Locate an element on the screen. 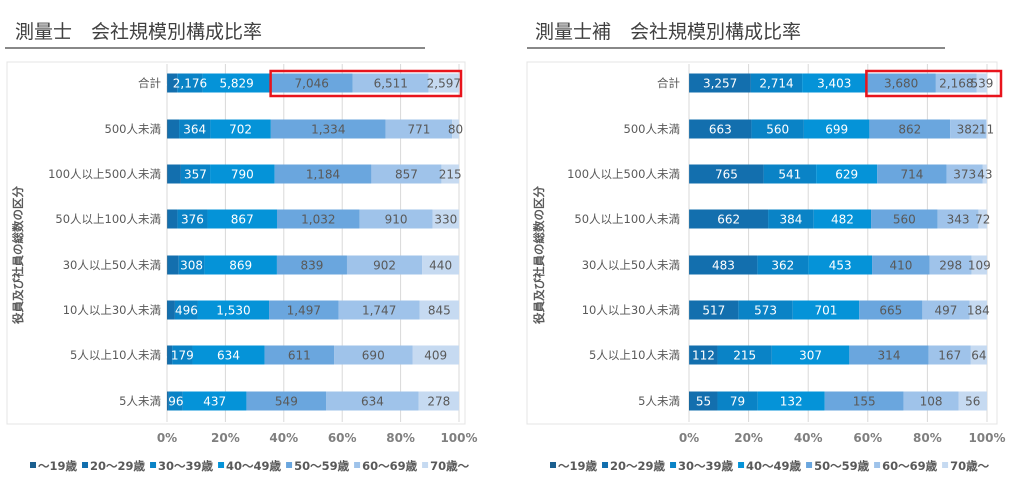 Image resolution: width=1019 pixels, height=486 pixels. chart-title: 測量士補 会社規模別構成比率 is located at coordinates (668, 32).